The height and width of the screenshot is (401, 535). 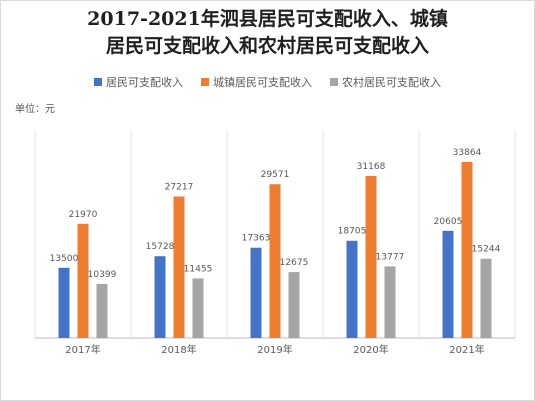 I want to click on legend-item-residents: 居民可支配收入, so click(x=138, y=82).